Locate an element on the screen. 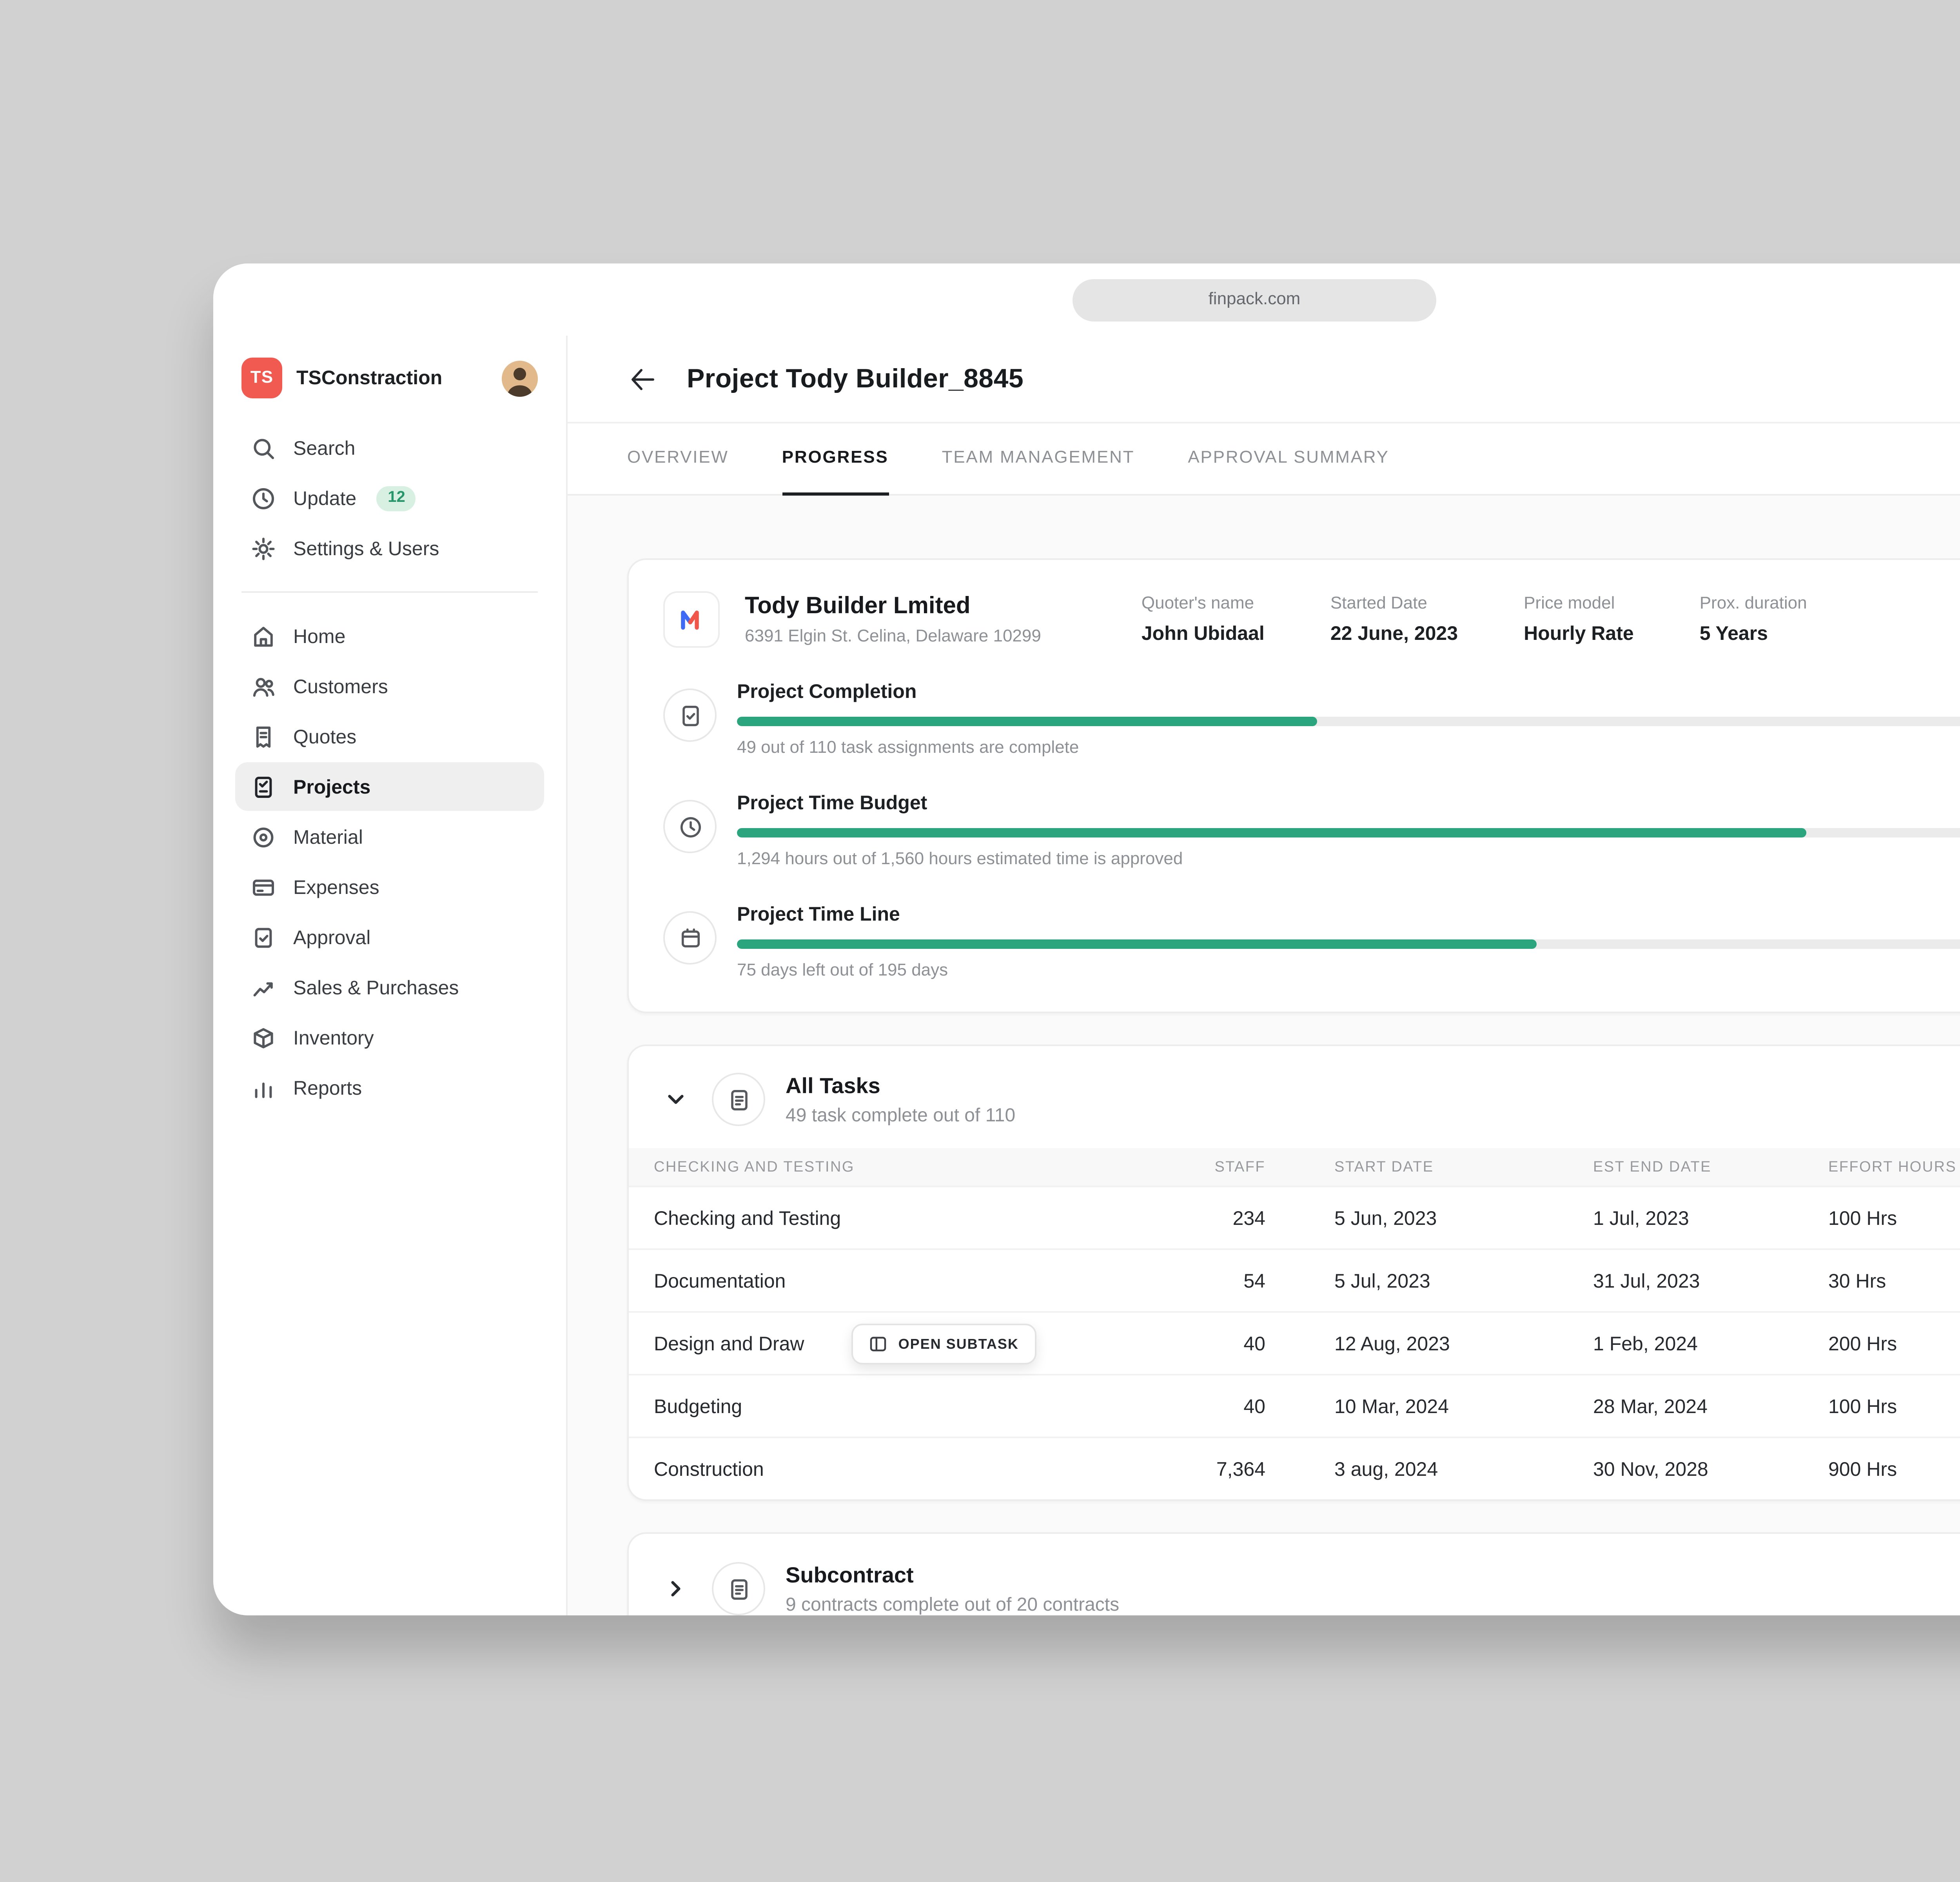 This screenshot has height=1882, width=1960. sidebar-item-label: Update is located at coordinates (325, 498).